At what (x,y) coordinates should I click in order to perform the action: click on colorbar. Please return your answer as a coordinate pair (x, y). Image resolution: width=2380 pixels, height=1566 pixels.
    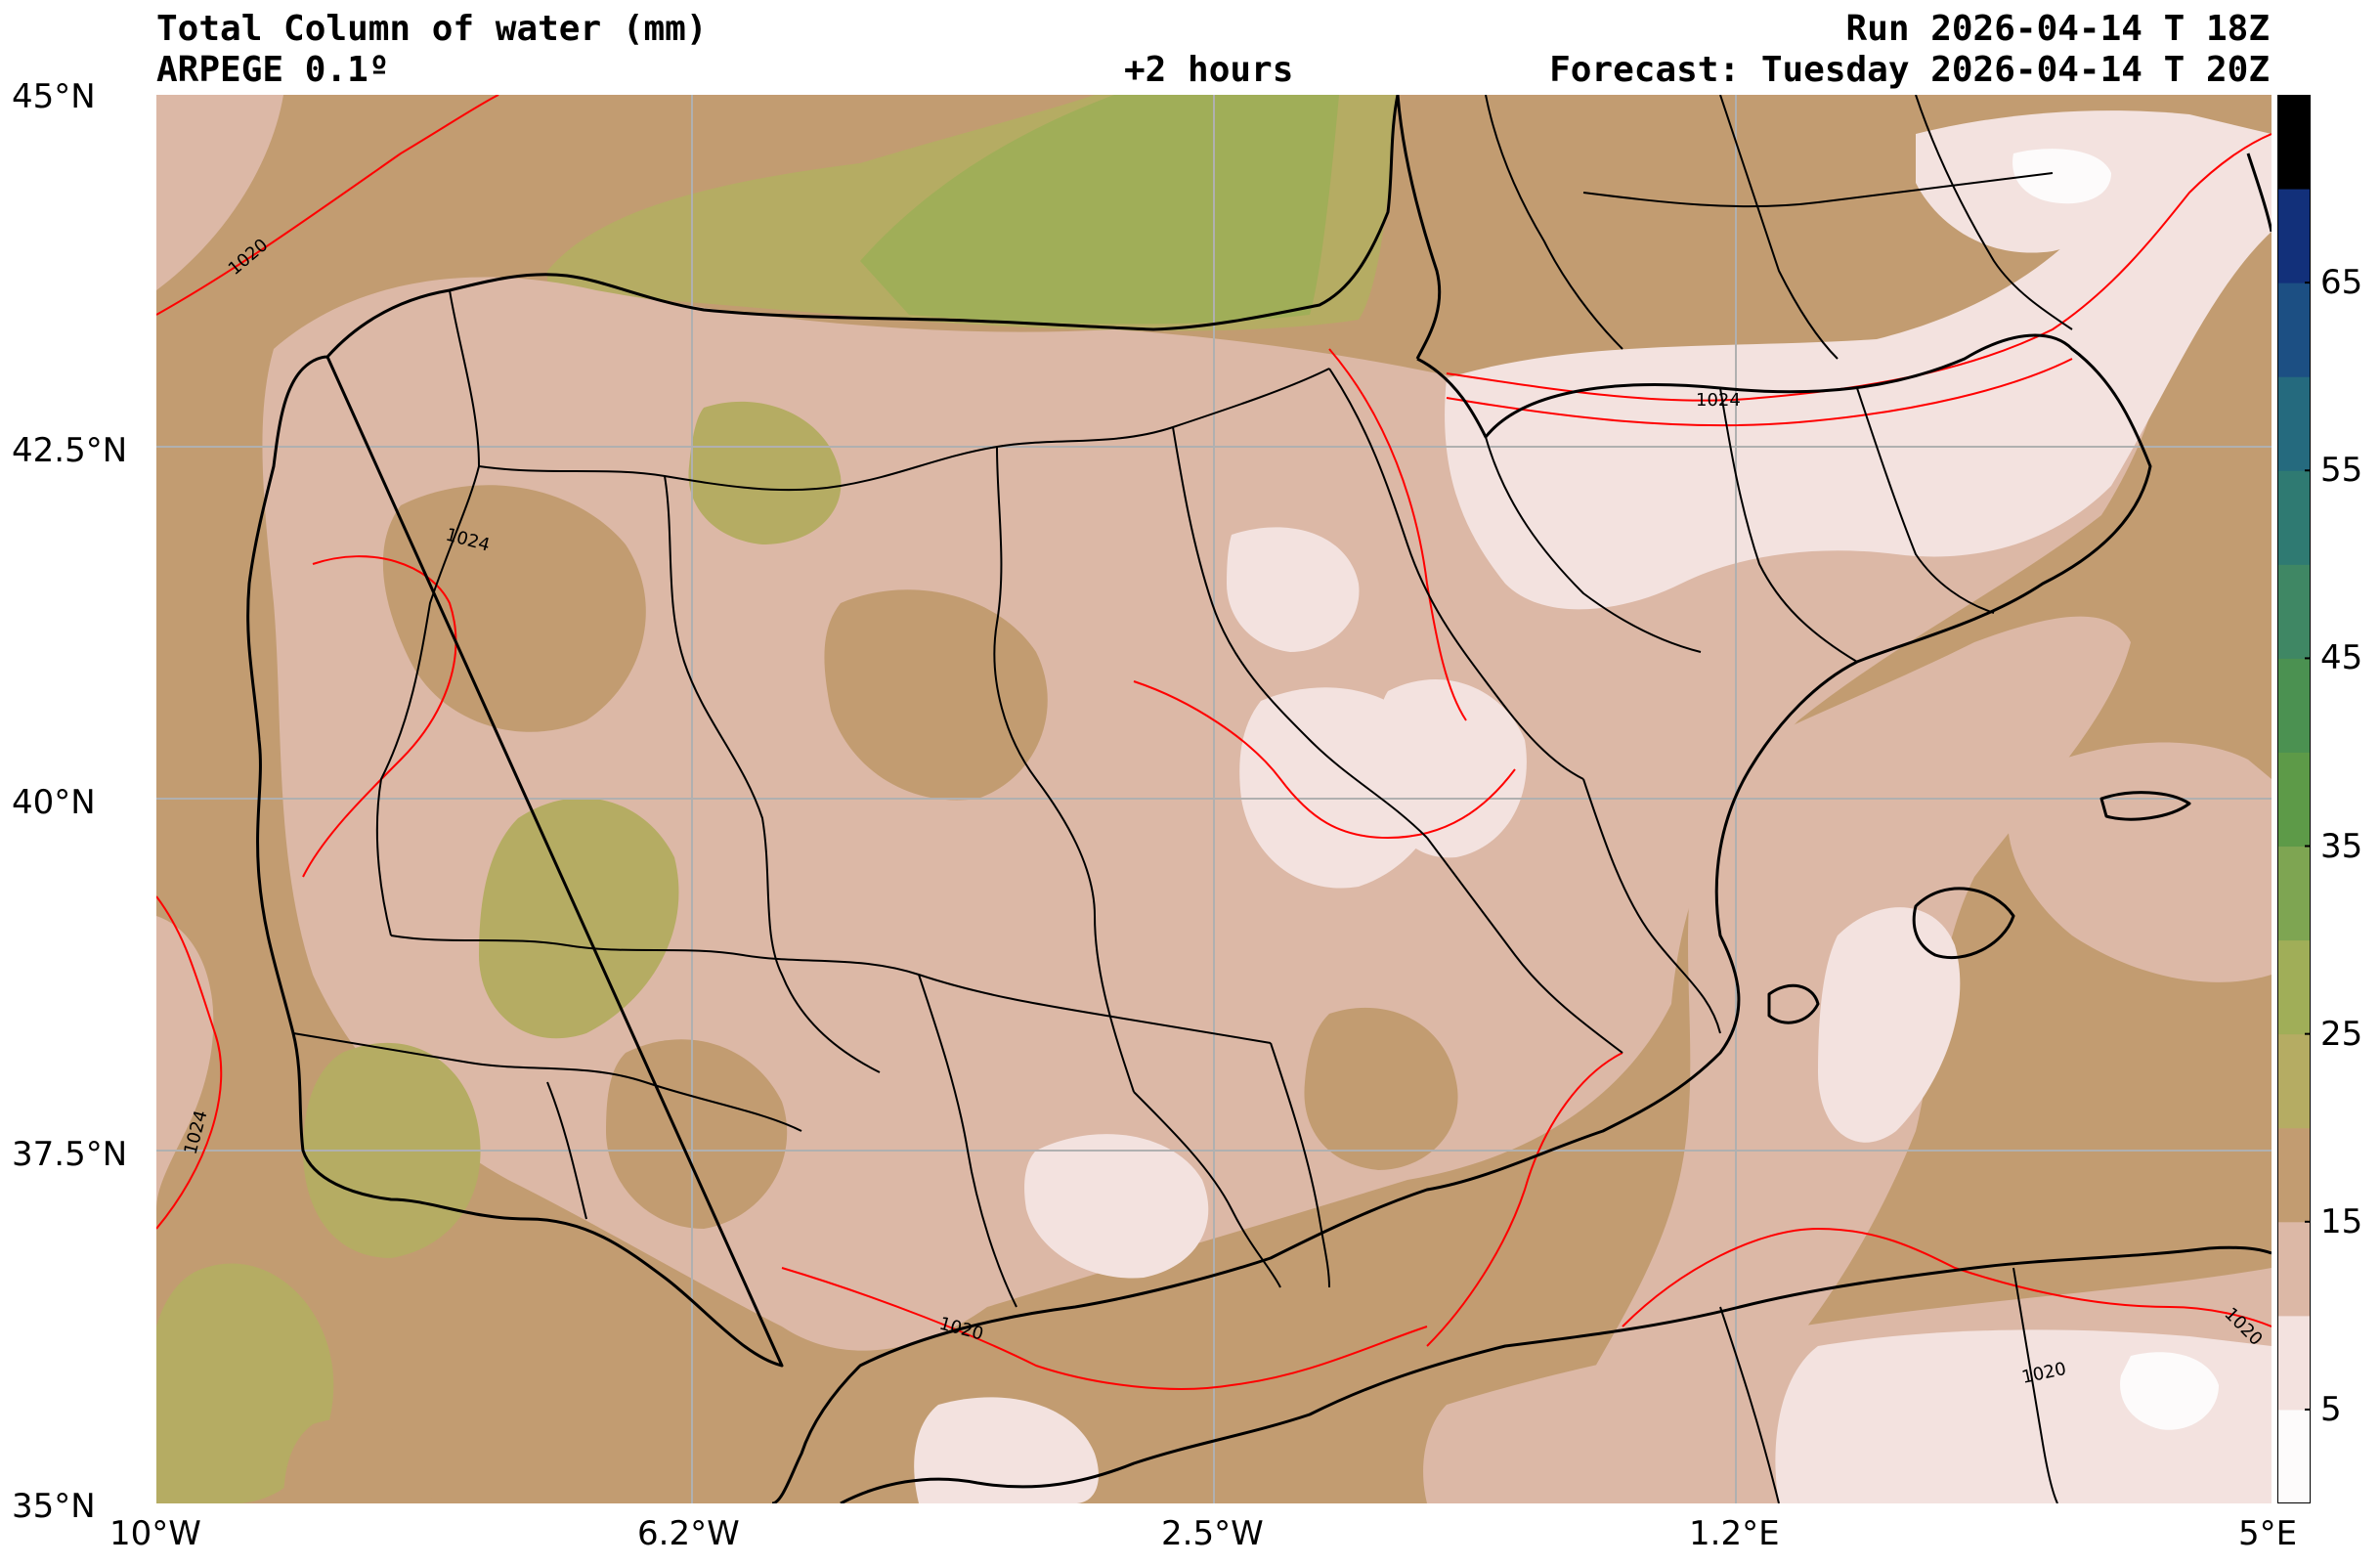
    Looking at the image, I should click on (2294, 799).